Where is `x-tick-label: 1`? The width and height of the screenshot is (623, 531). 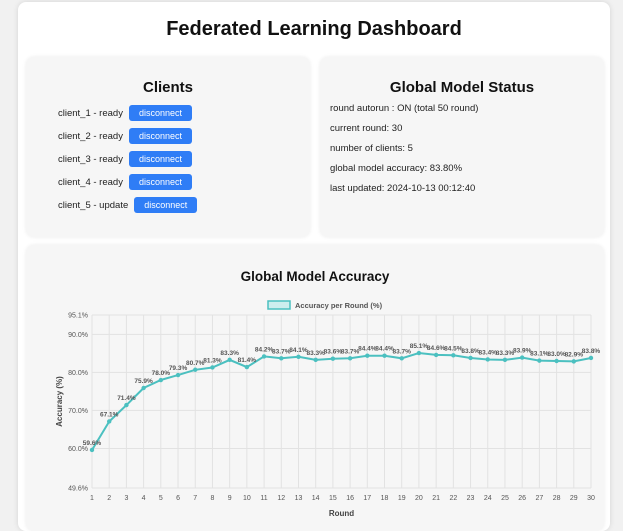
x-tick-label: 1 is located at coordinates (92, 498).